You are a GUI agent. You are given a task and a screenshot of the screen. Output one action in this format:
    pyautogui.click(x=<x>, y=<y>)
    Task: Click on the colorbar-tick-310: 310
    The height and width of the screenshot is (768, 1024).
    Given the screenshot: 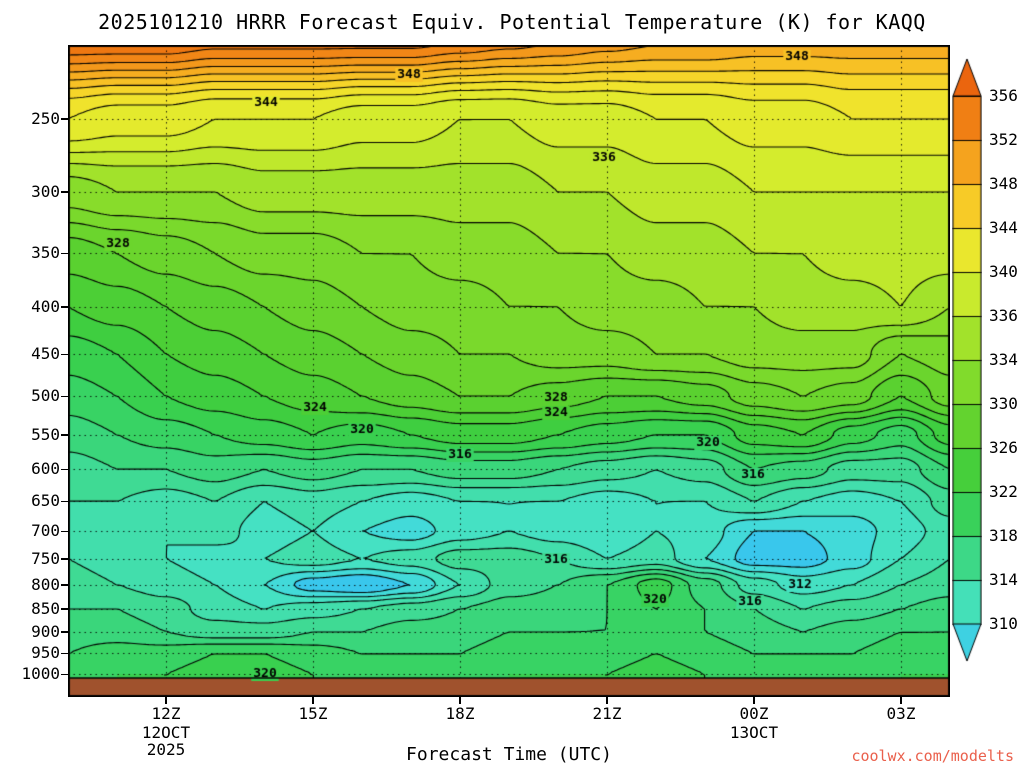 What is the action you would take?
    pyautogui.click(x=1003, y=623)
    